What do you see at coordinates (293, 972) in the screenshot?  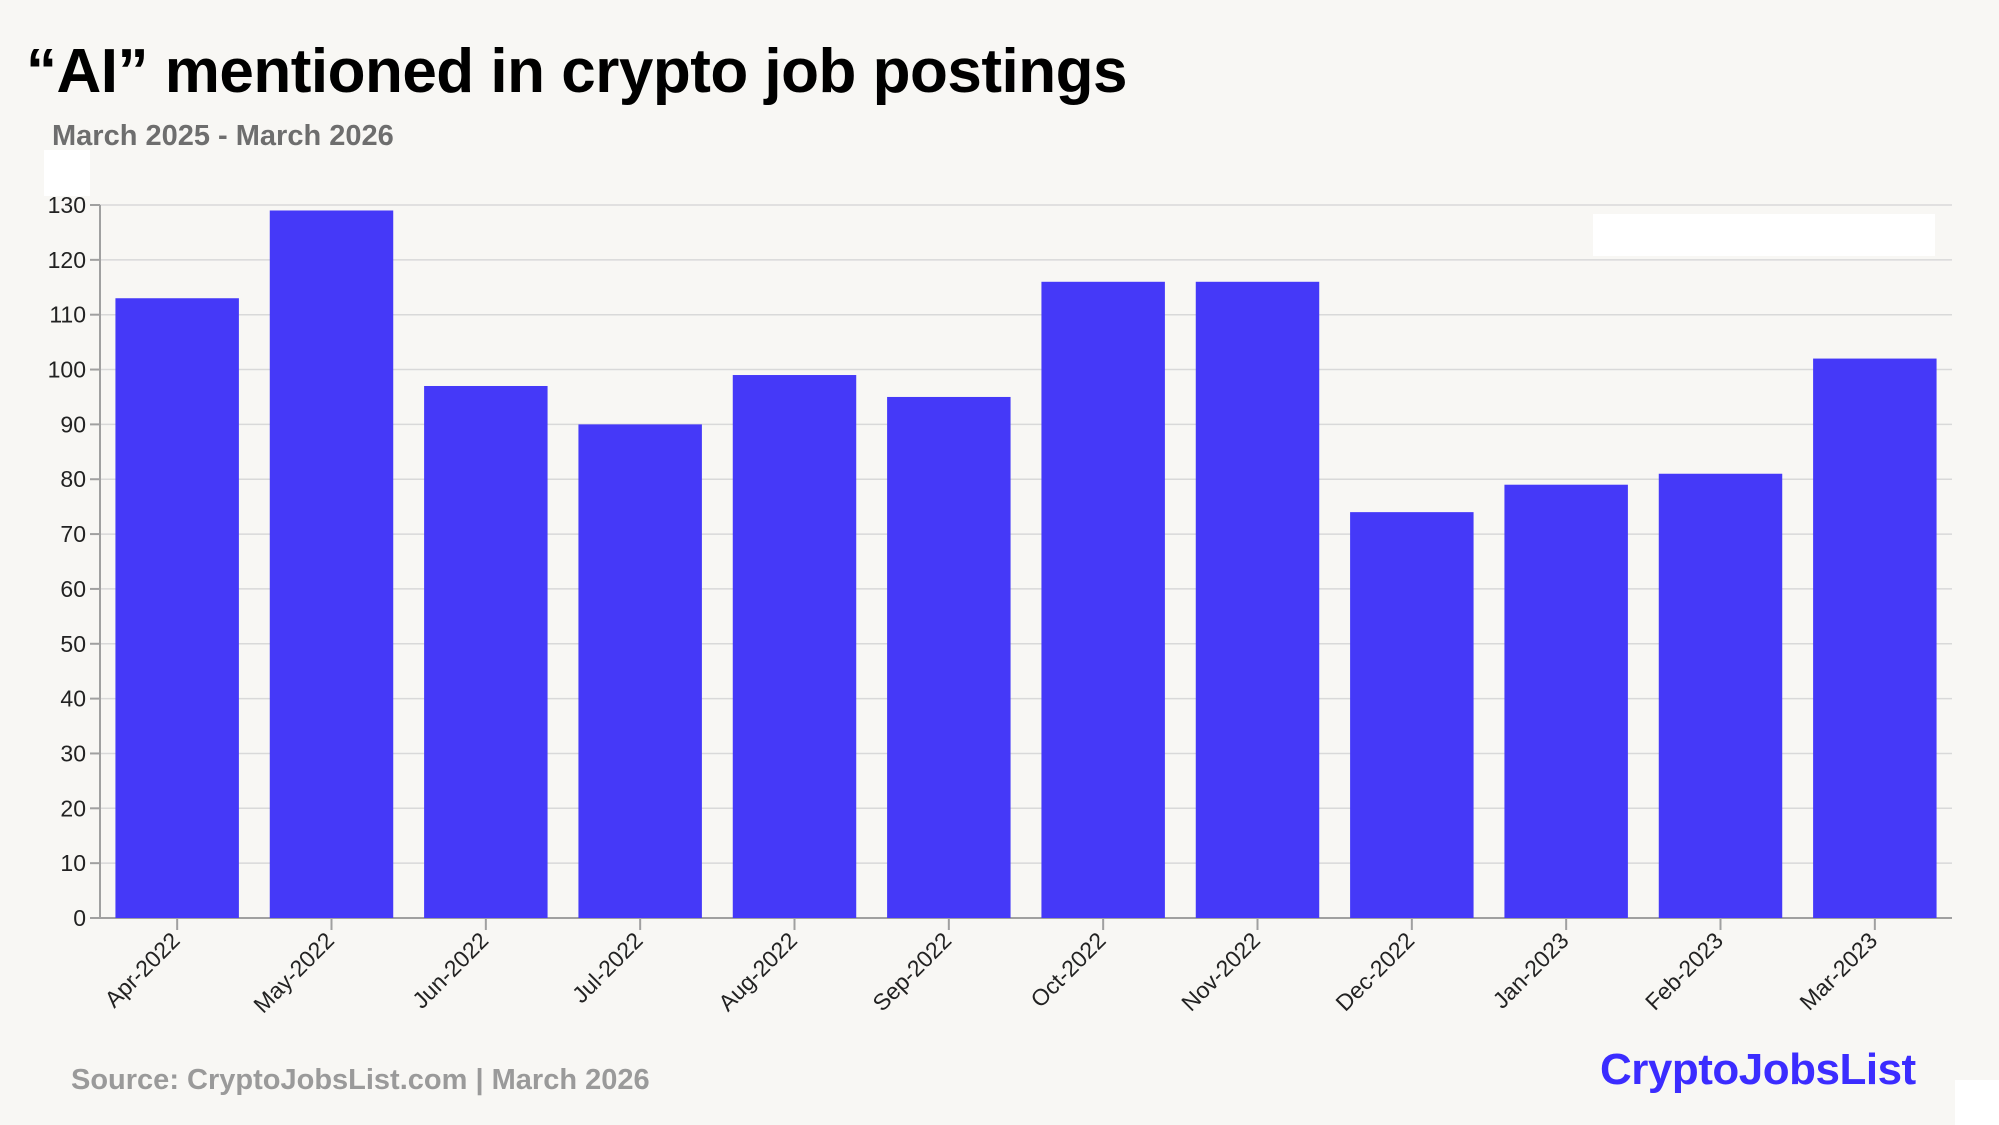 I see `x-tick-label: May-2022` at bounding box center [293, 972].